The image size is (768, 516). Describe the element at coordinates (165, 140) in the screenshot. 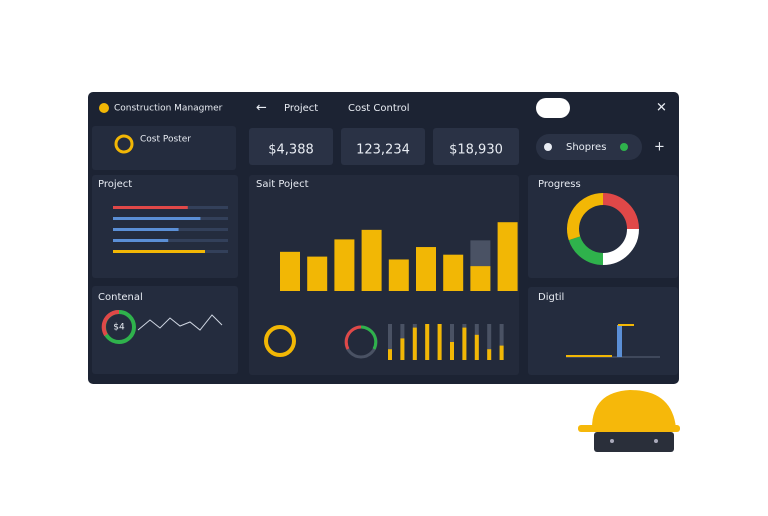

I see `card-title: Cost Poster` at that location.